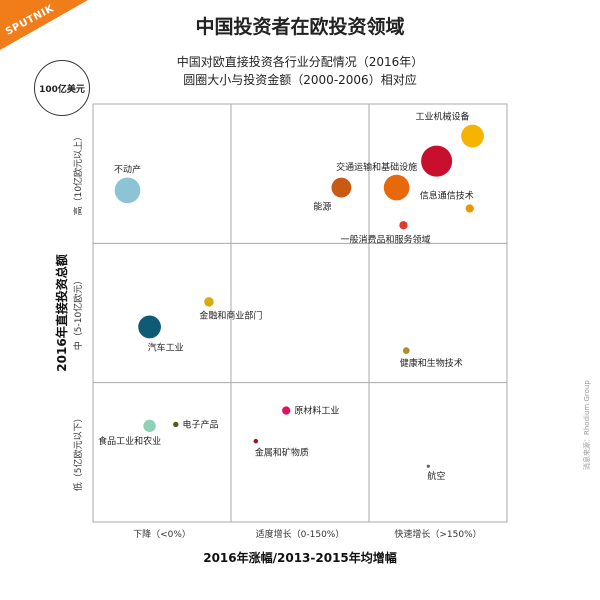  What do you see at coordinates (322, 207) in the screenshot?
I see `bubble-label: 能源` at bounding box center [322, 207].